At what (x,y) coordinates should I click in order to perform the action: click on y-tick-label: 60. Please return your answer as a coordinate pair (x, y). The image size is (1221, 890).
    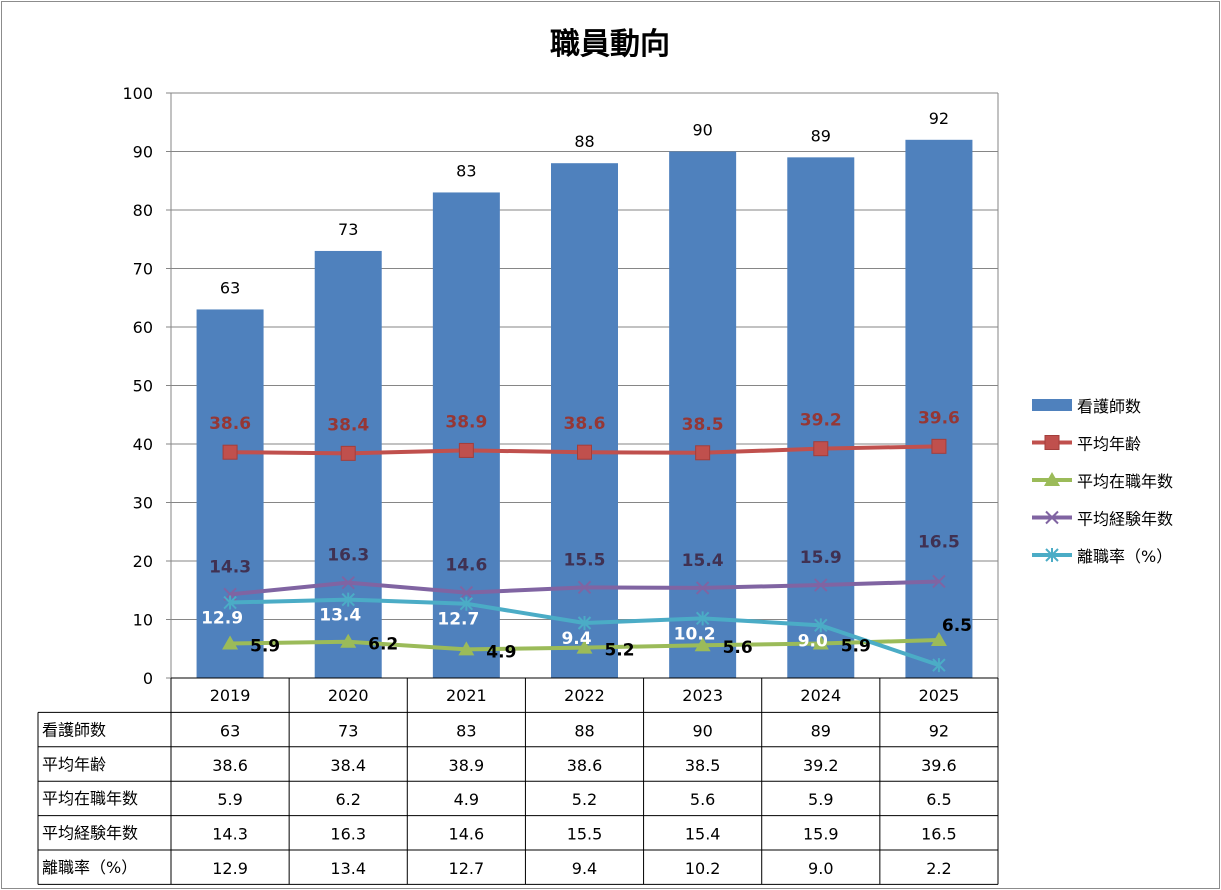
    Looking at the image, I should click on (143, 327).